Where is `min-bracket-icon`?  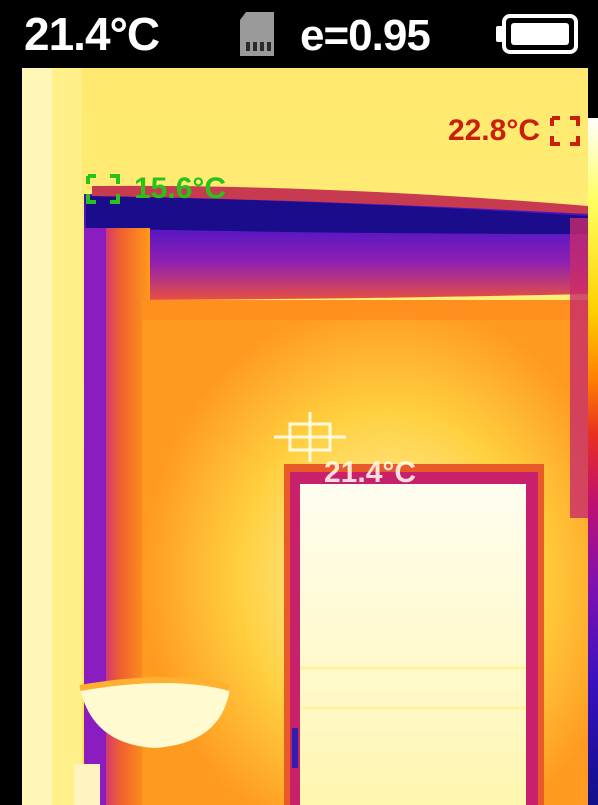
min-bracket-icon is located at coordinates (103, 189).